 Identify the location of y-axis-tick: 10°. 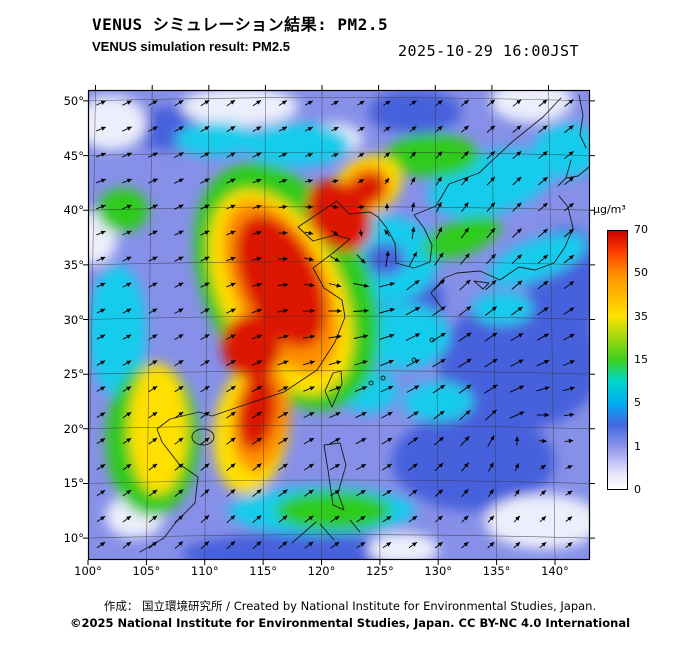
(73, 538).